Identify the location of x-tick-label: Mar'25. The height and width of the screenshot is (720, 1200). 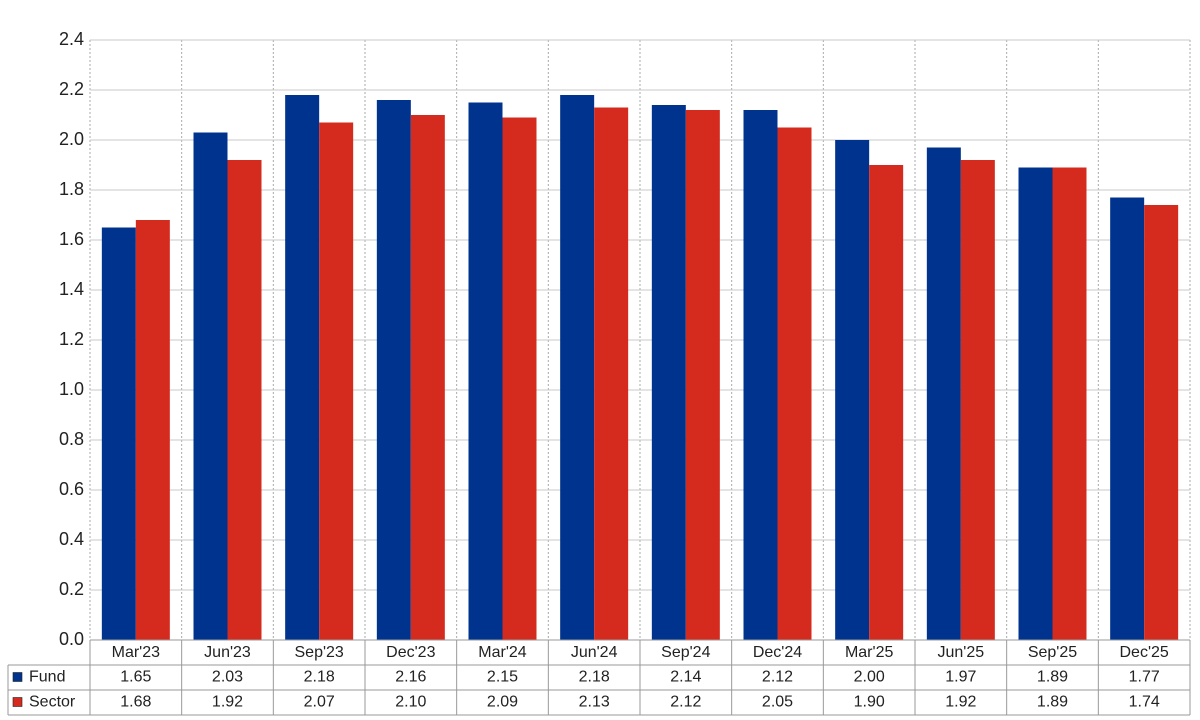
(869, 652).